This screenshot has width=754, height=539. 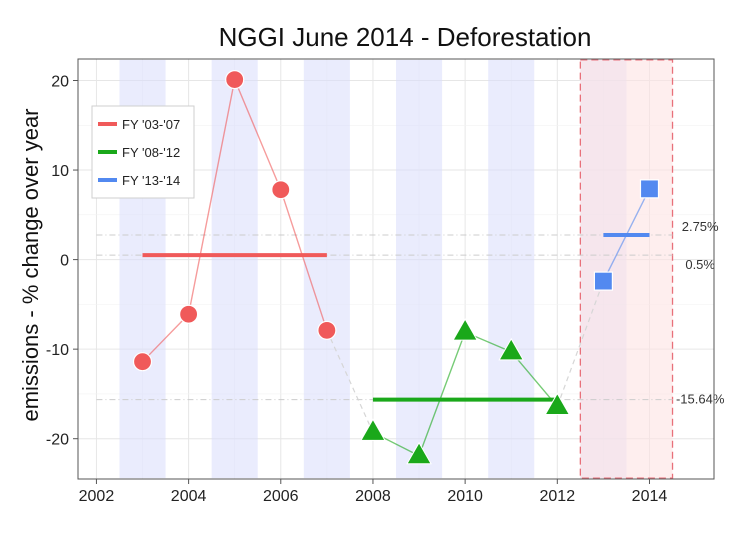 I want to click on reference-line-label: 2.75%, so click(x=700, y=226).